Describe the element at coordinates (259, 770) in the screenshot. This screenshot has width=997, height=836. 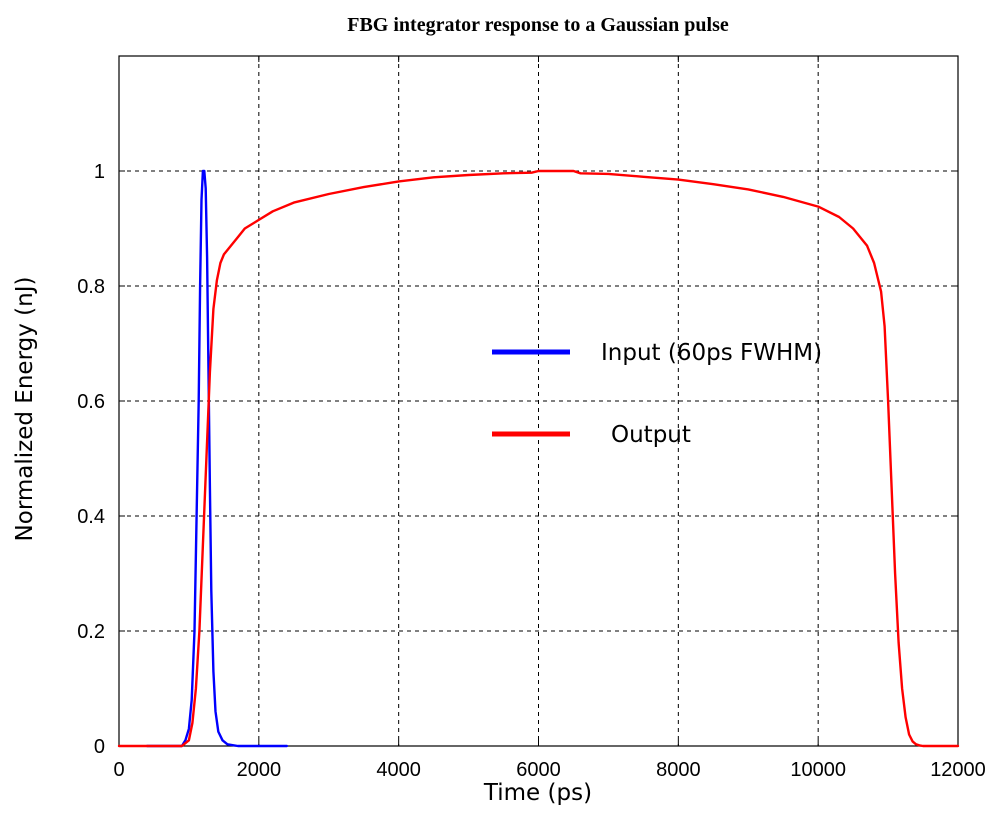
I see `x-tick-label: 2000` at that location.